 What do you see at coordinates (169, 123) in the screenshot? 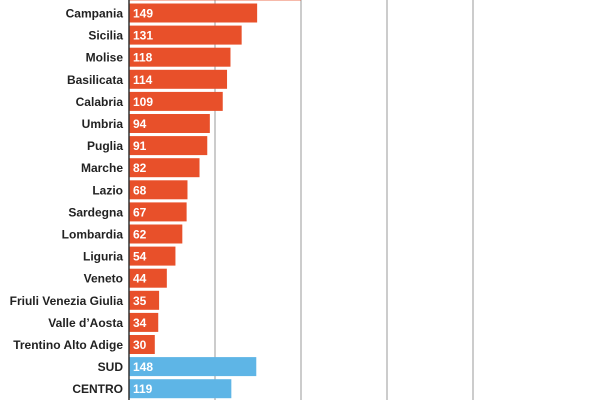
I see `bar-umbria` at bounding box center [169, 123].